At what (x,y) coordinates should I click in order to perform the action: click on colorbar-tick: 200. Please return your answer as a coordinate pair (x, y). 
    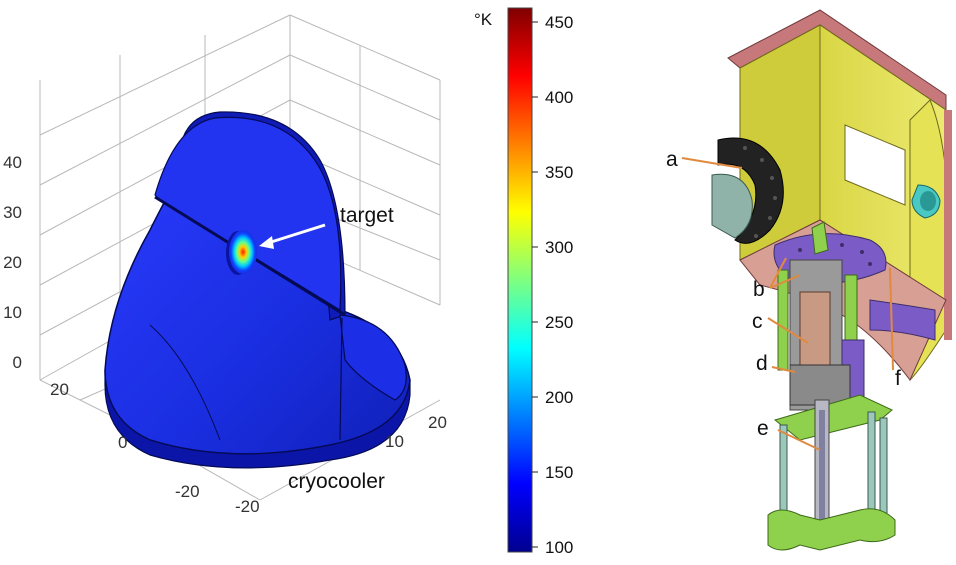
    Looking at the image, I should click on (559, 397).